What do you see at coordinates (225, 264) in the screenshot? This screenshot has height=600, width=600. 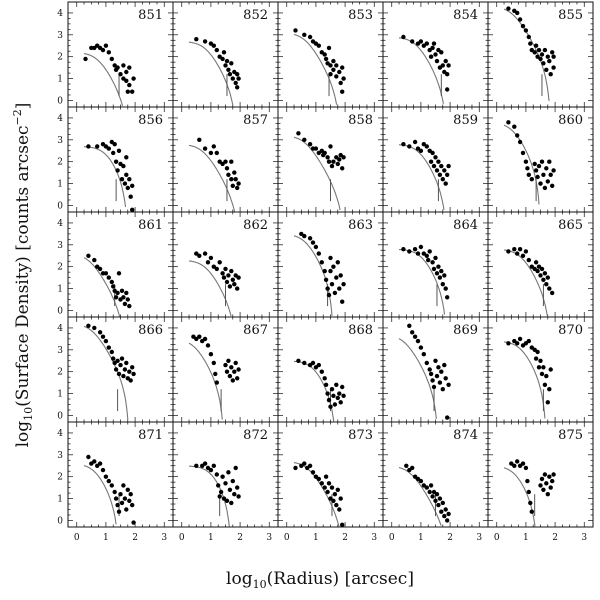 I see `panel-862: 862` at bounding box center [225, 264].